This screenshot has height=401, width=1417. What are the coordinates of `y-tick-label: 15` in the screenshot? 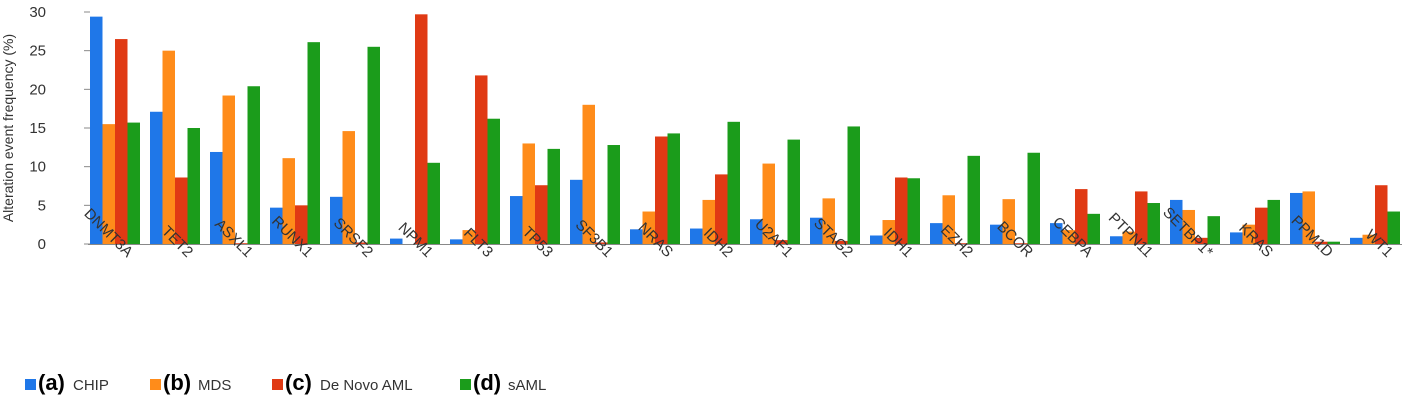 It's located at (37, 128).